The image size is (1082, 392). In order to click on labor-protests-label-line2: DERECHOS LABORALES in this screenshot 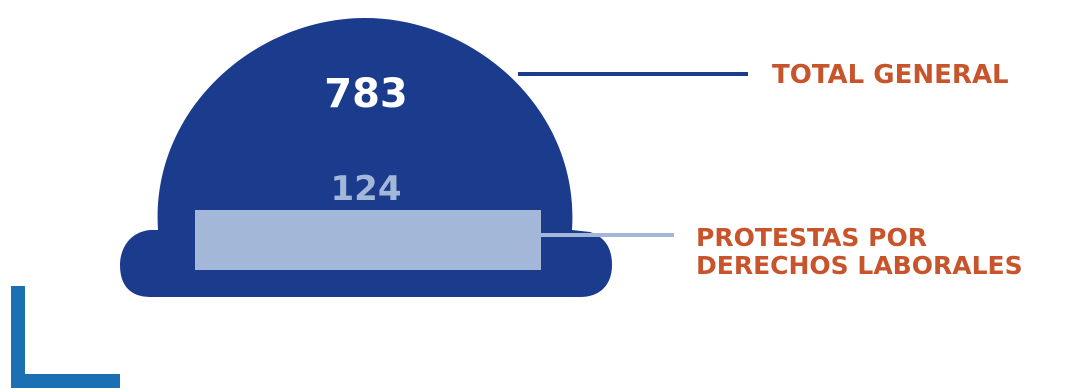, I will do `click(859, 265)`.